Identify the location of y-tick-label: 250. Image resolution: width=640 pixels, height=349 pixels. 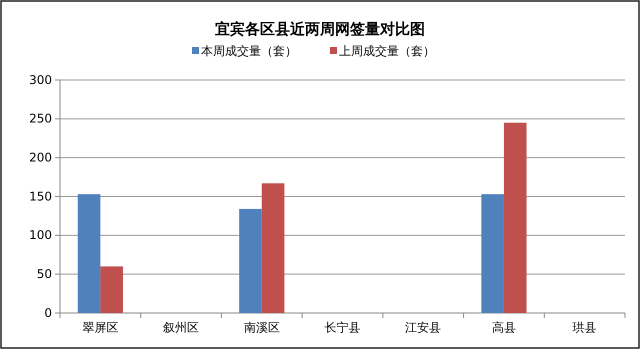
(40, 119).